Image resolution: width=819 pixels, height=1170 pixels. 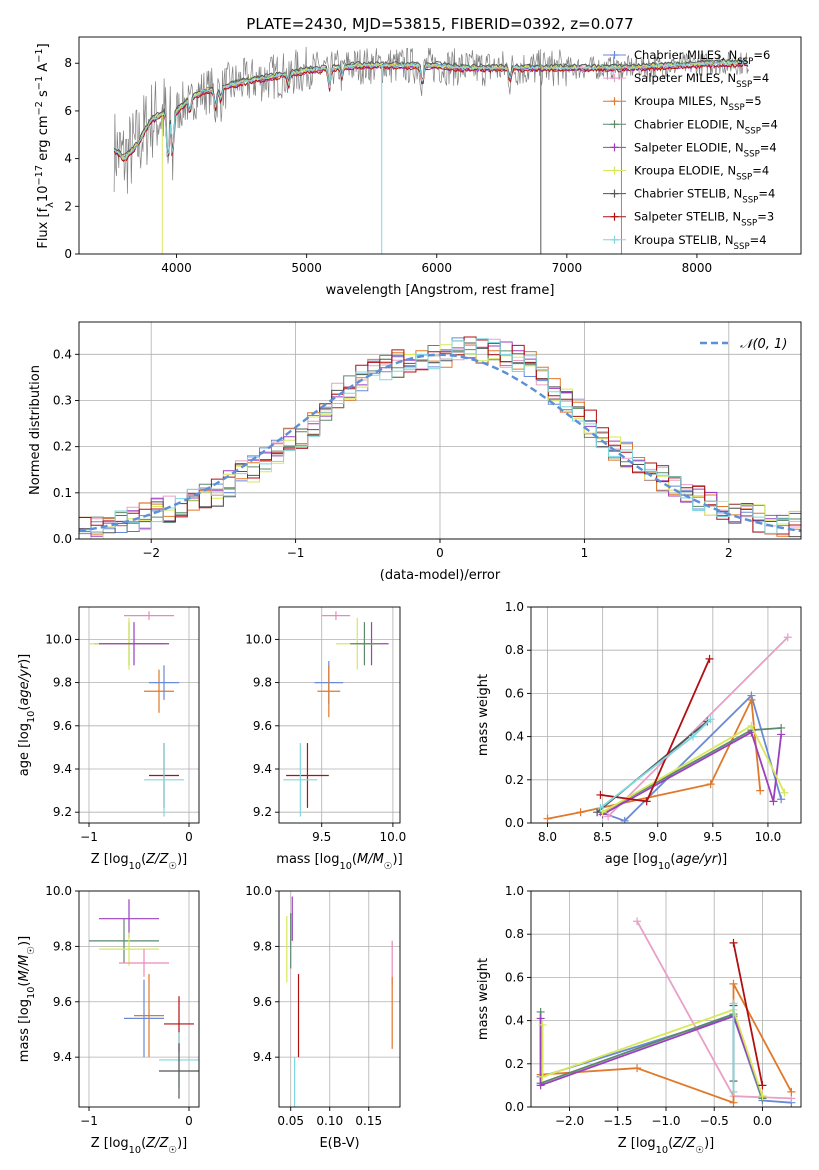 What do you see at coordinates (714, 1121) in the screenshot?
I see `x-tick-label: −0.5` at bounding box center [714, 1121].